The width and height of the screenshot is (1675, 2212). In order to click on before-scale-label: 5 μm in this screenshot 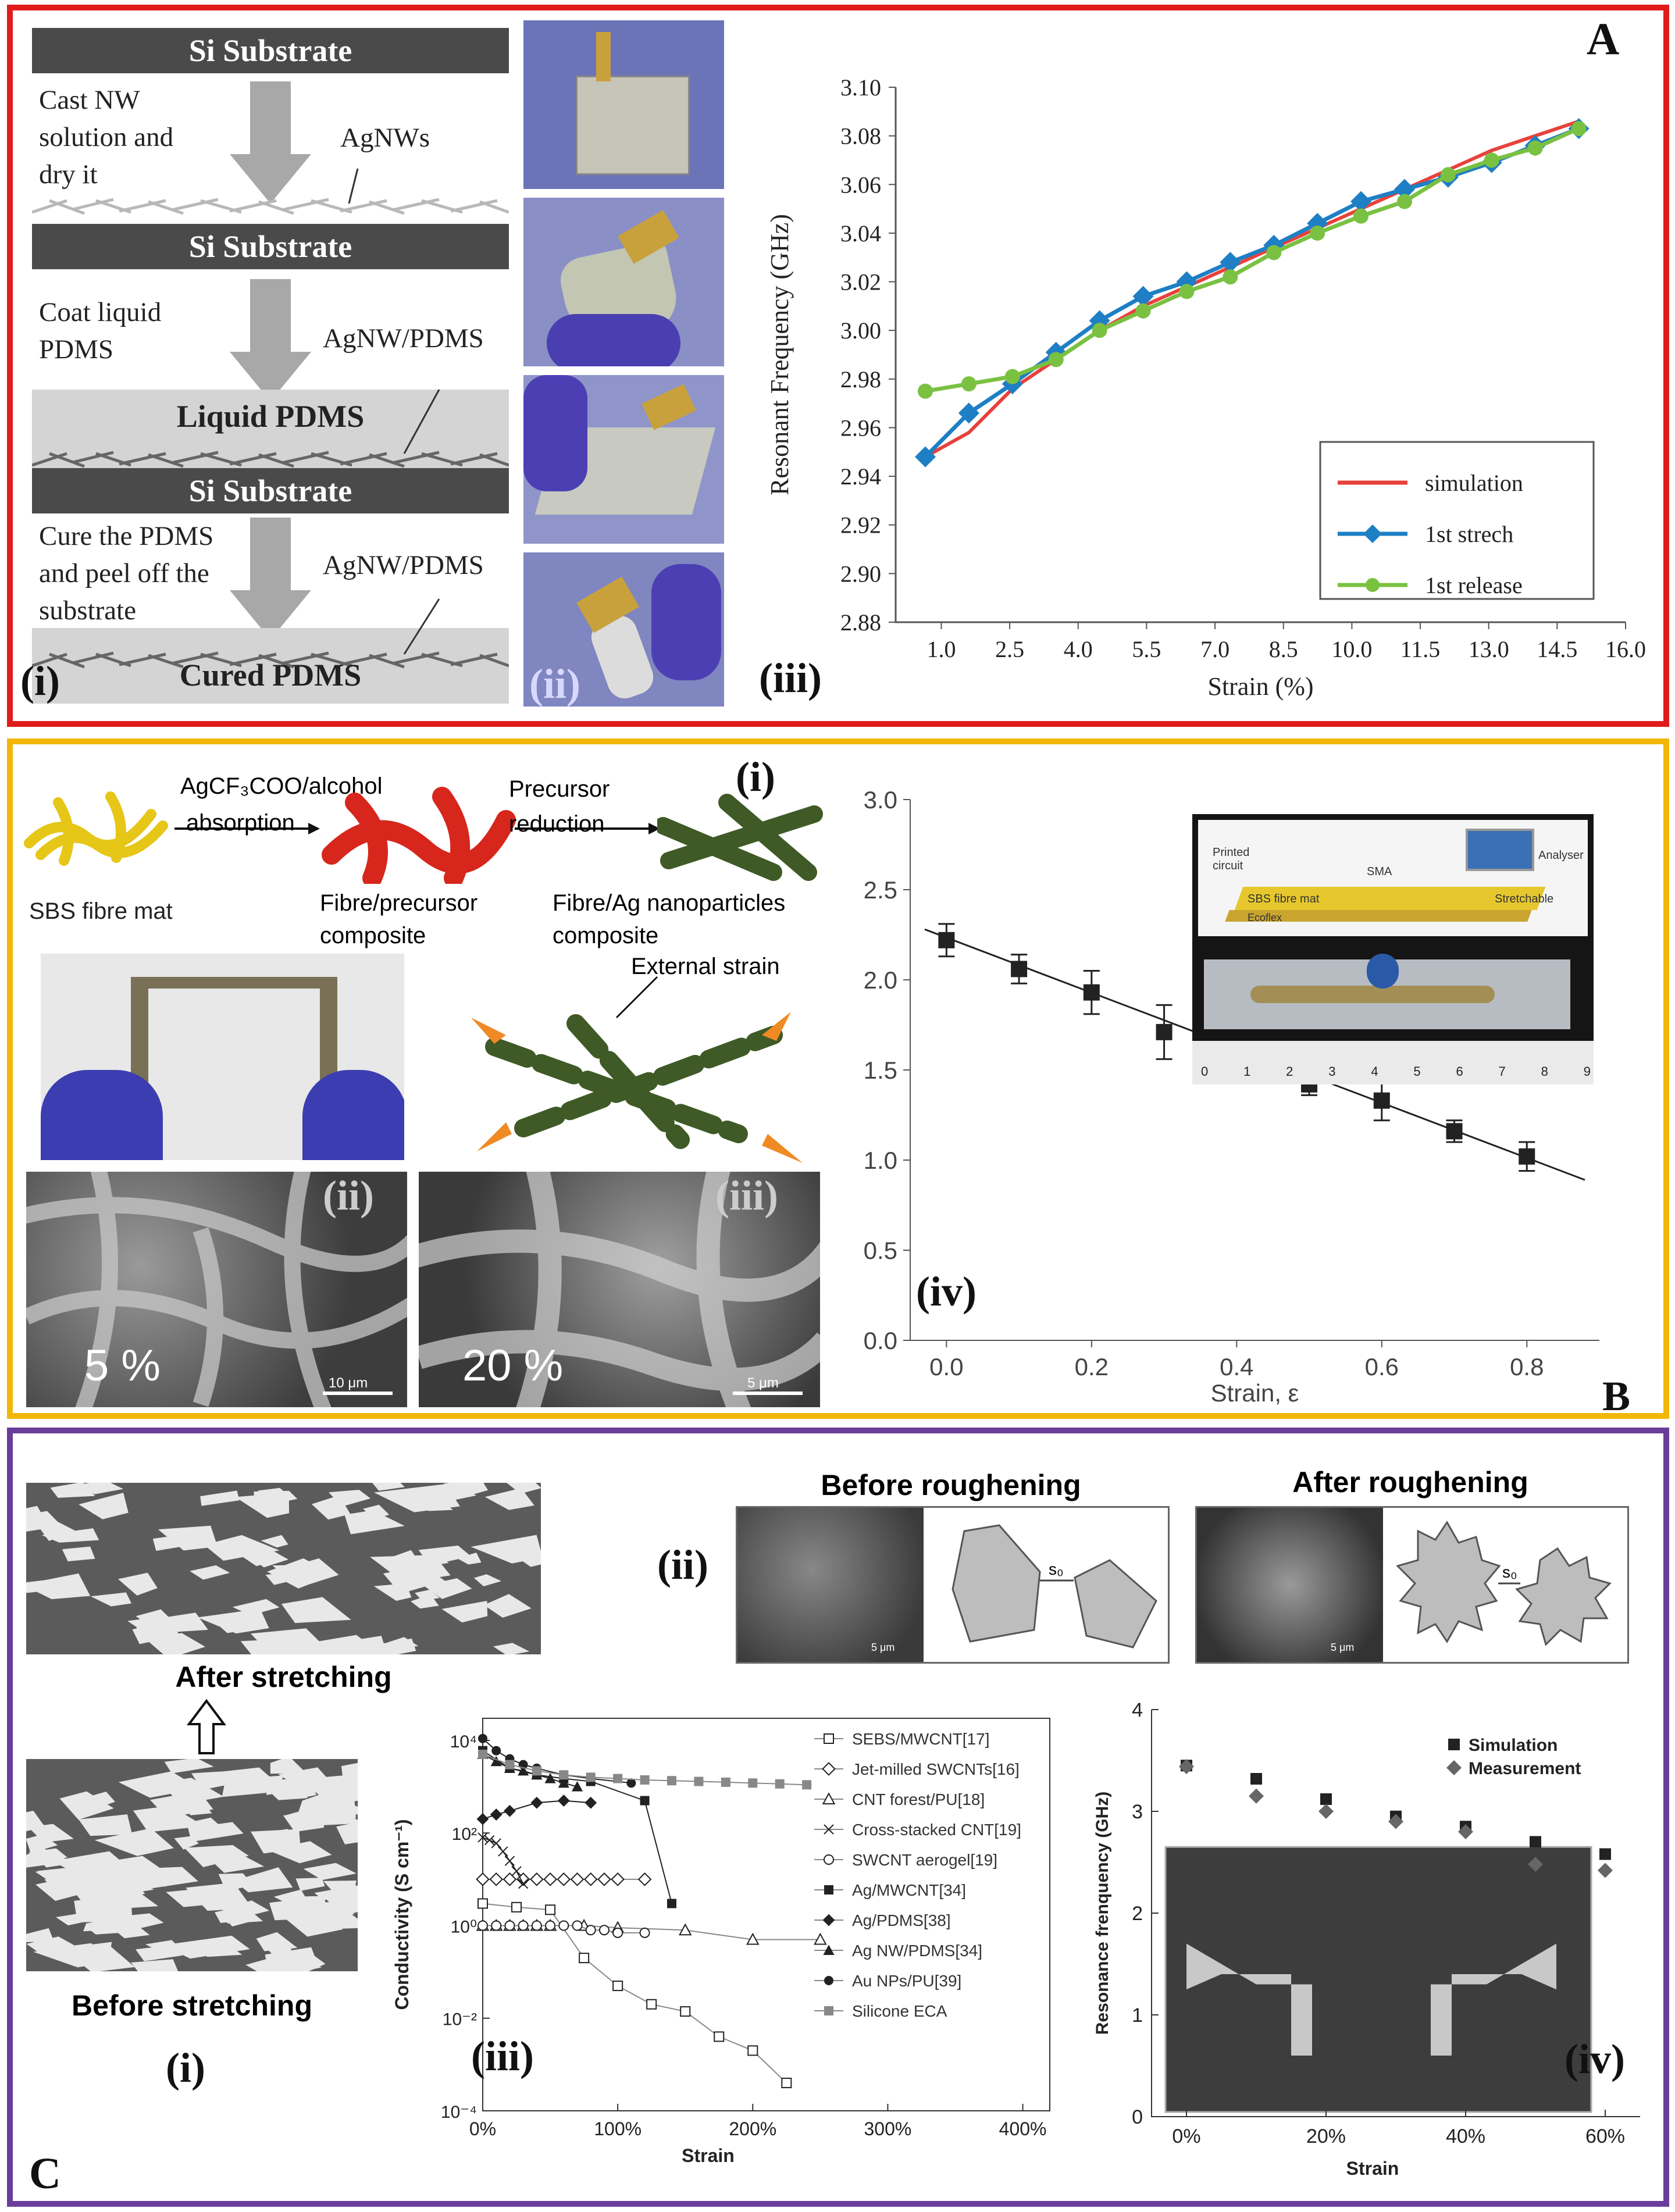, I will do `click(883, 1648)`.